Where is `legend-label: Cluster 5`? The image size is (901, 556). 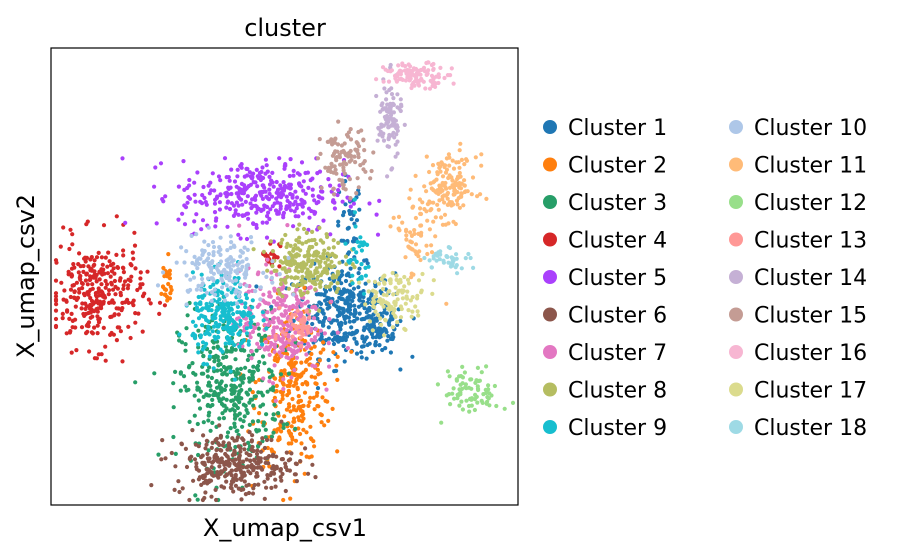 legend-label: Cluster 5 is located at coordinates (617, 278).